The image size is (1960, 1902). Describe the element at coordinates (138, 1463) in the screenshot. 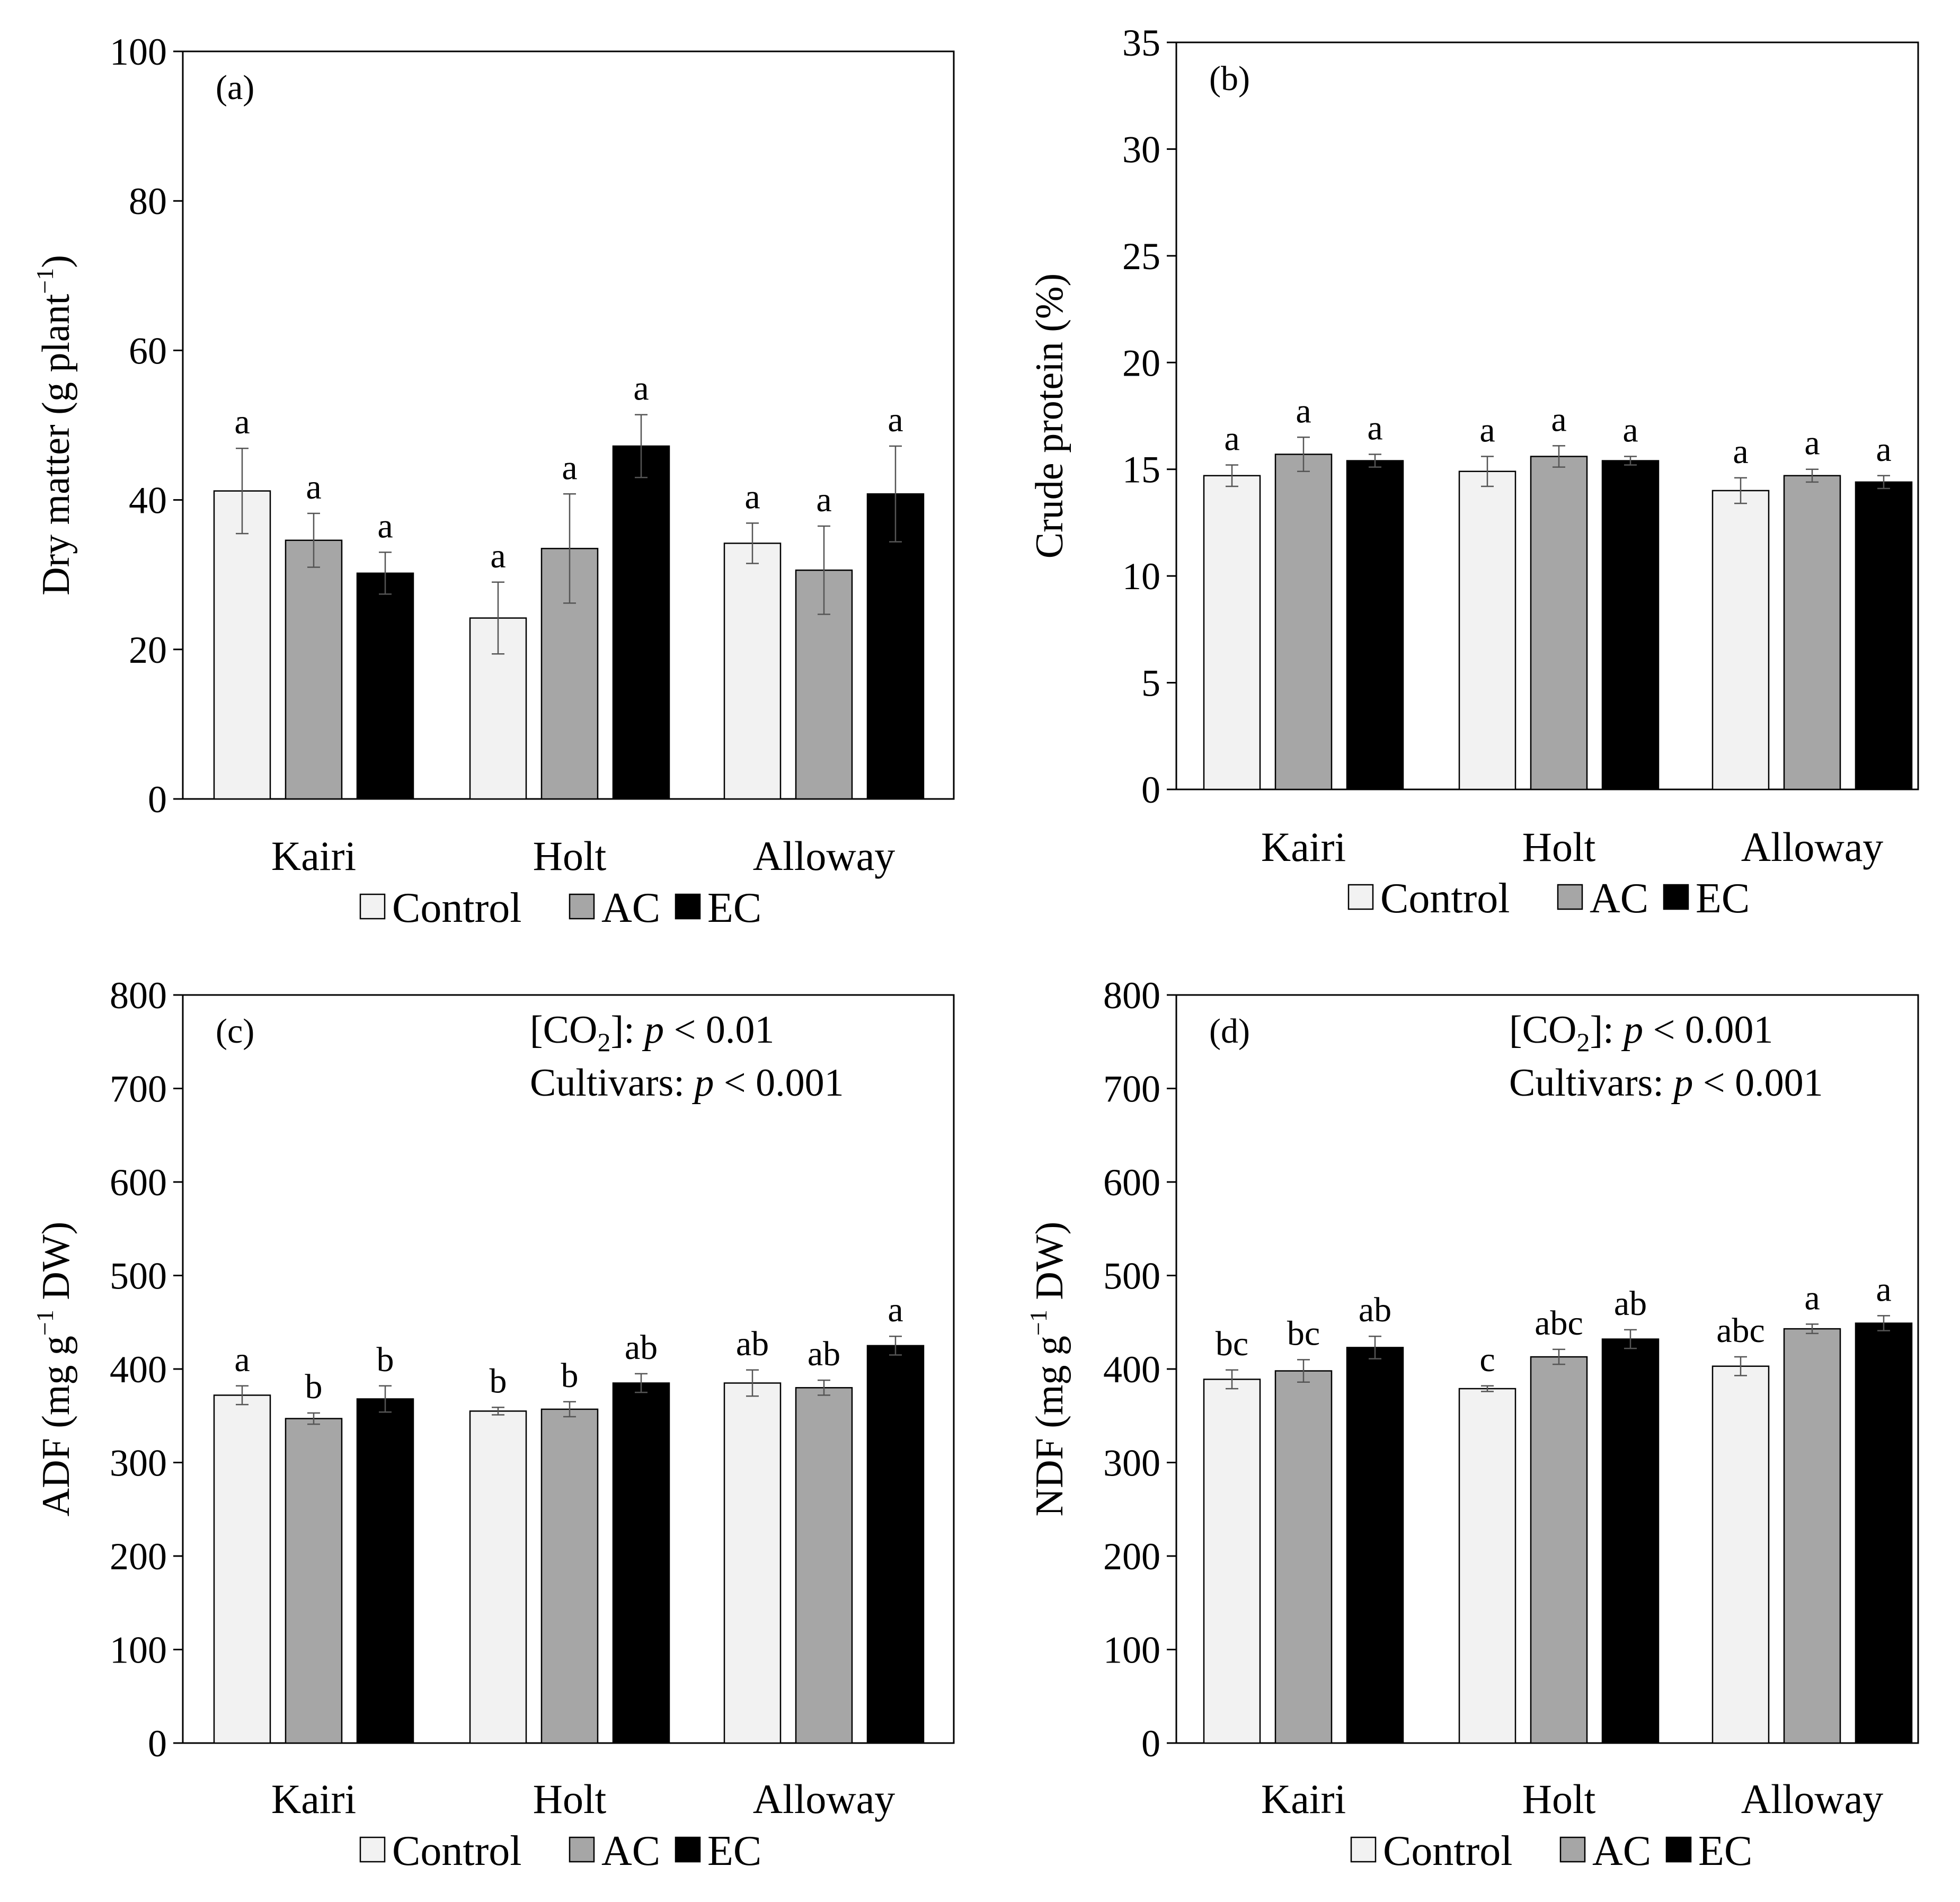

I see `y-tick-label: 300` at that location.